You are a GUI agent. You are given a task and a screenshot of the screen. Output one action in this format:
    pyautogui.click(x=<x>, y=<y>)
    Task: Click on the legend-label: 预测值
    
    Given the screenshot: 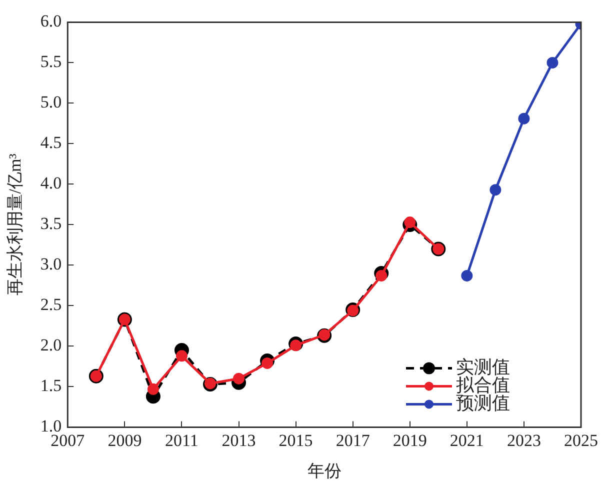 What is the action you would take?
    pyautogui.click(x=483, y=402)
    